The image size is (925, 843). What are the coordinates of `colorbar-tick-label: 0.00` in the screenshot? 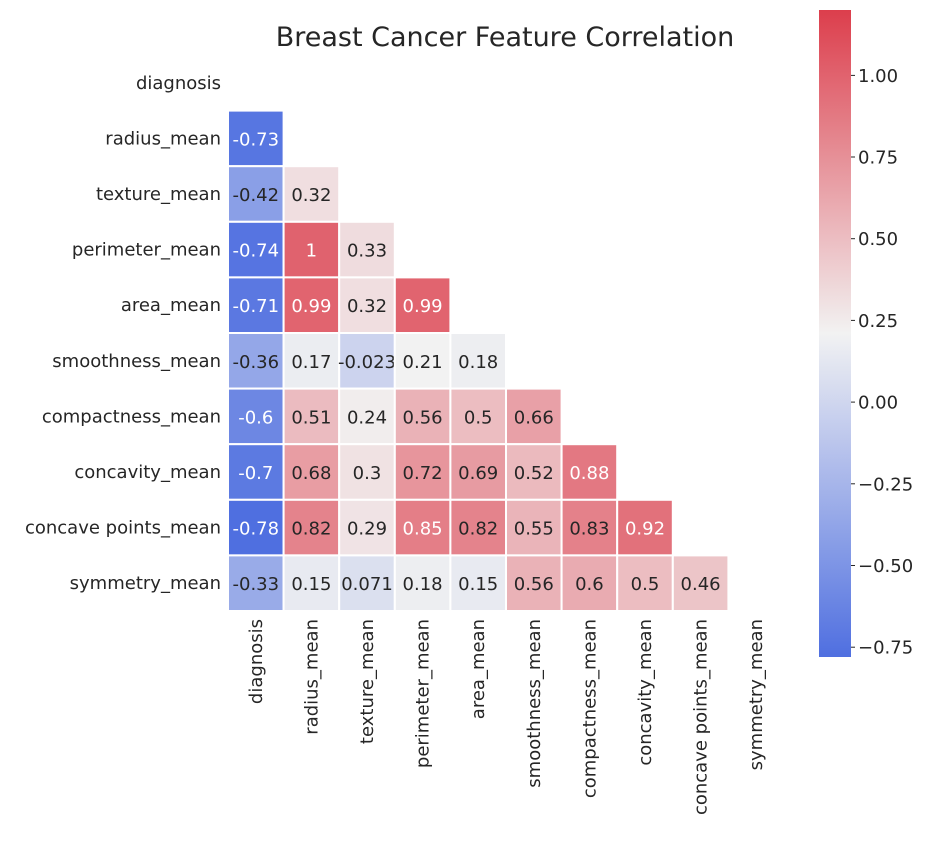 It's located at (878, 403).